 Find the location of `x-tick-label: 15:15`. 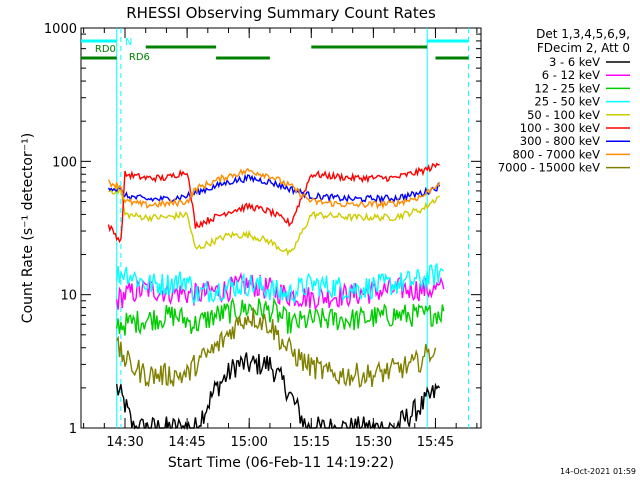

x-tick-label: 15:15 is located at coordinates (311, 442).